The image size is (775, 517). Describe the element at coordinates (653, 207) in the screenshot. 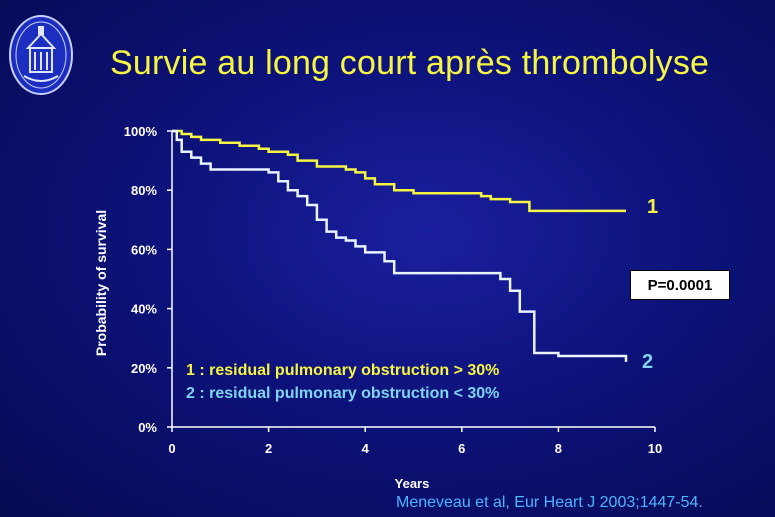

I see `curve-label-1: 1` at that location.